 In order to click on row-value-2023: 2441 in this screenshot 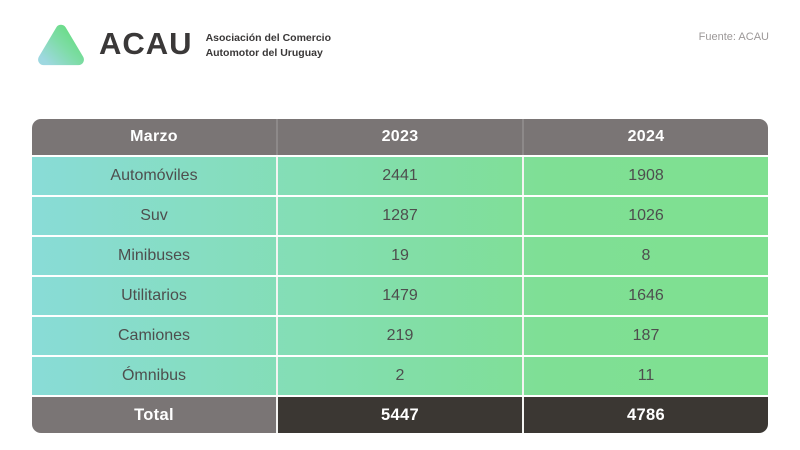, I will do `click(399, 176)`.